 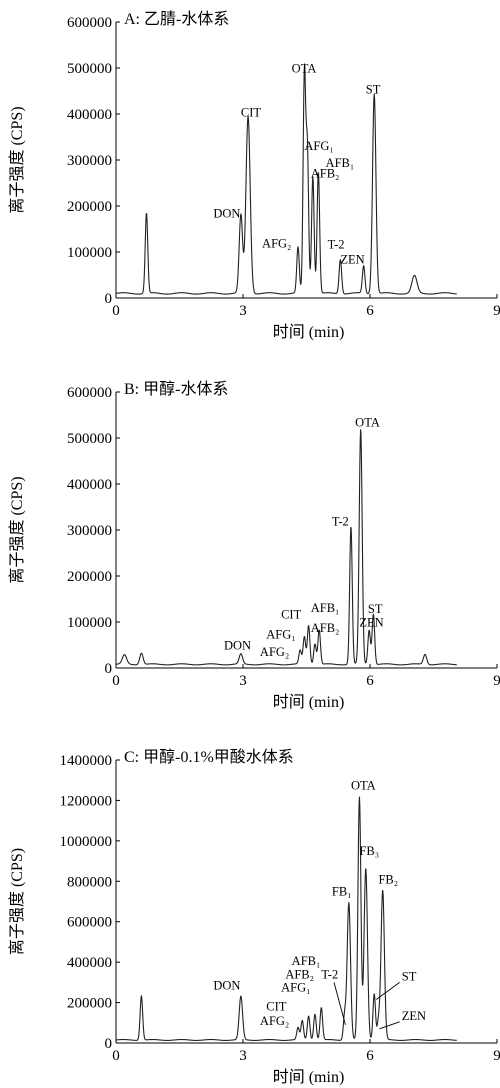 What do you see at coordinates (86, 842) in the screenshot?
I see `y-tick-label: 1000000` at bounding box center [86, 842].